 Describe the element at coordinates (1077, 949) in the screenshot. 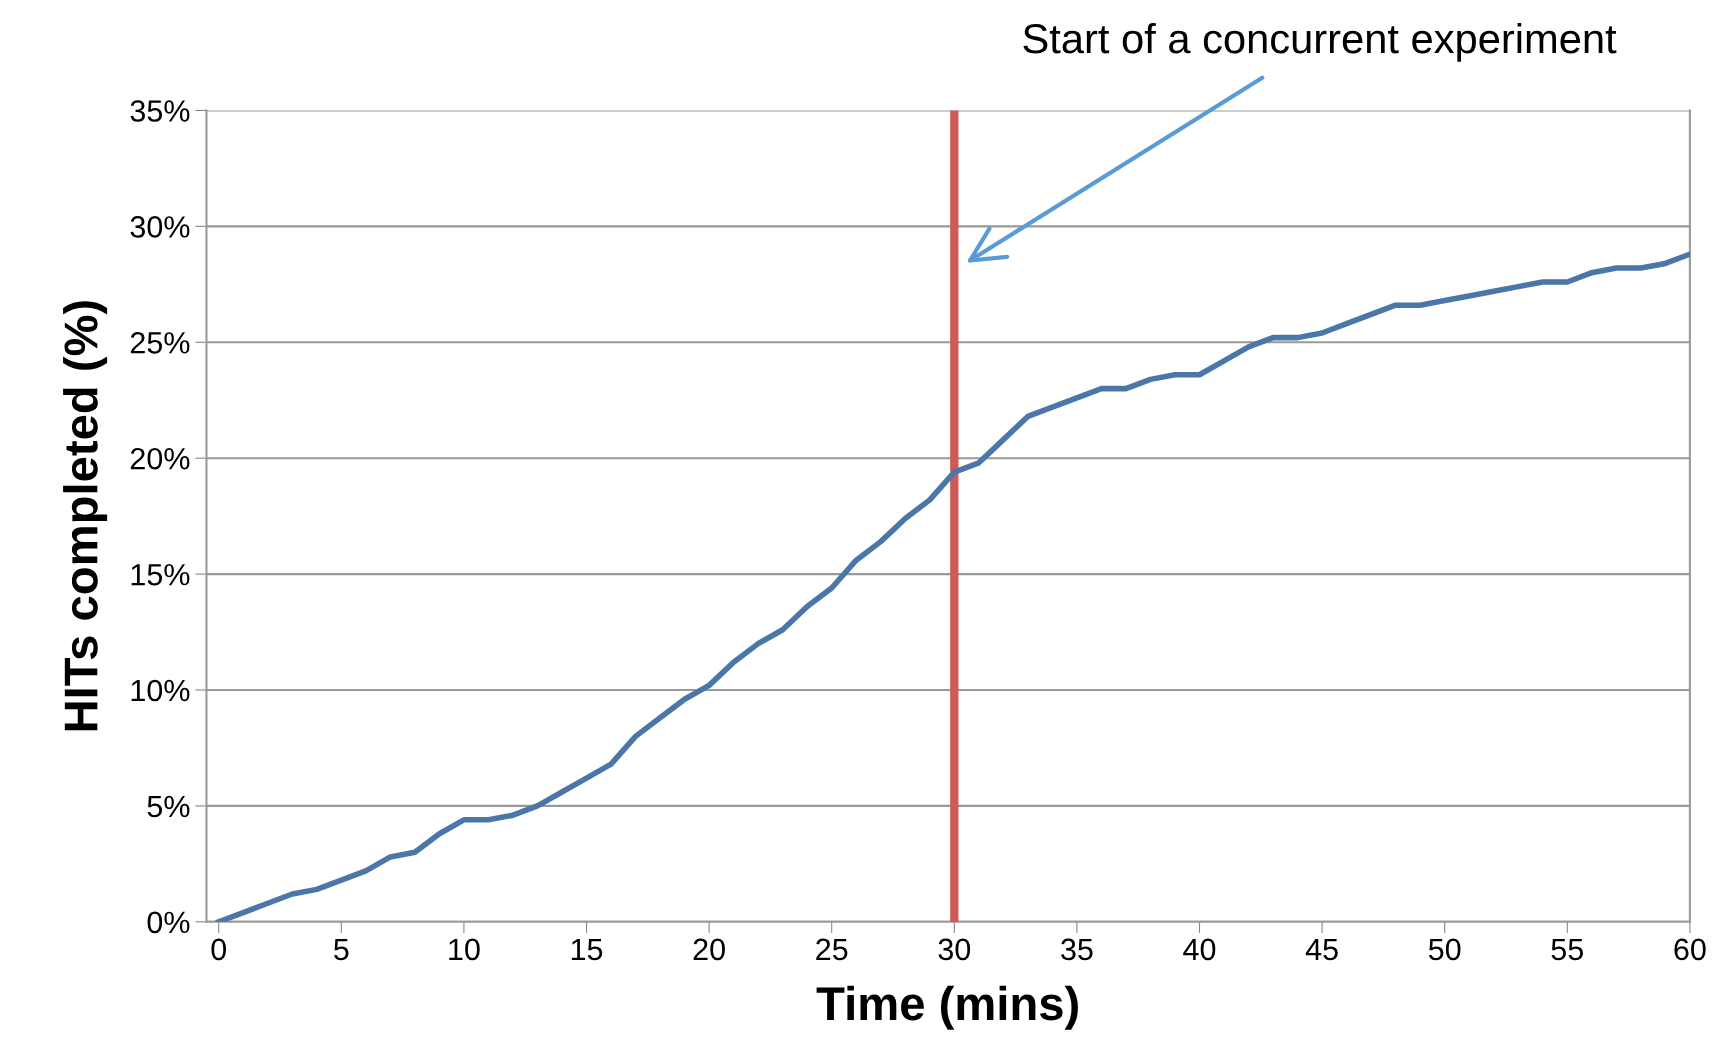

I see `x-tick-label: 35` at that location.